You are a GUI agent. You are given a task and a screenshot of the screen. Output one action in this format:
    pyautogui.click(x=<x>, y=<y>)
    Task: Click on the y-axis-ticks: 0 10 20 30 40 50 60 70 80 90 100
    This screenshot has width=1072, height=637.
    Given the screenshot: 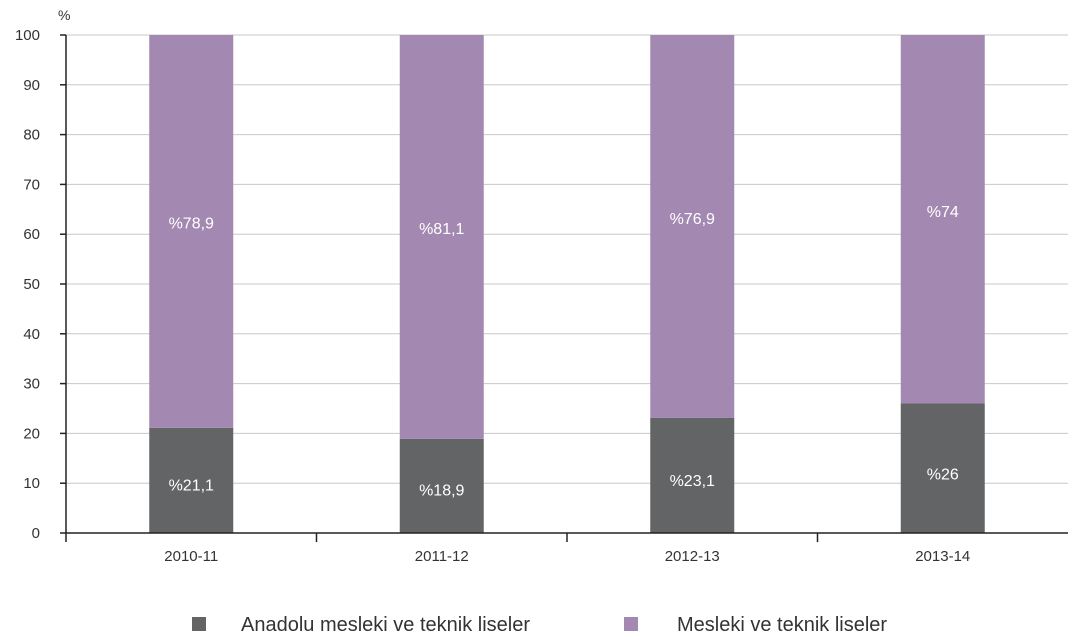 What is the action you would take?
    pyautogui.click(x=27, y=284)
    